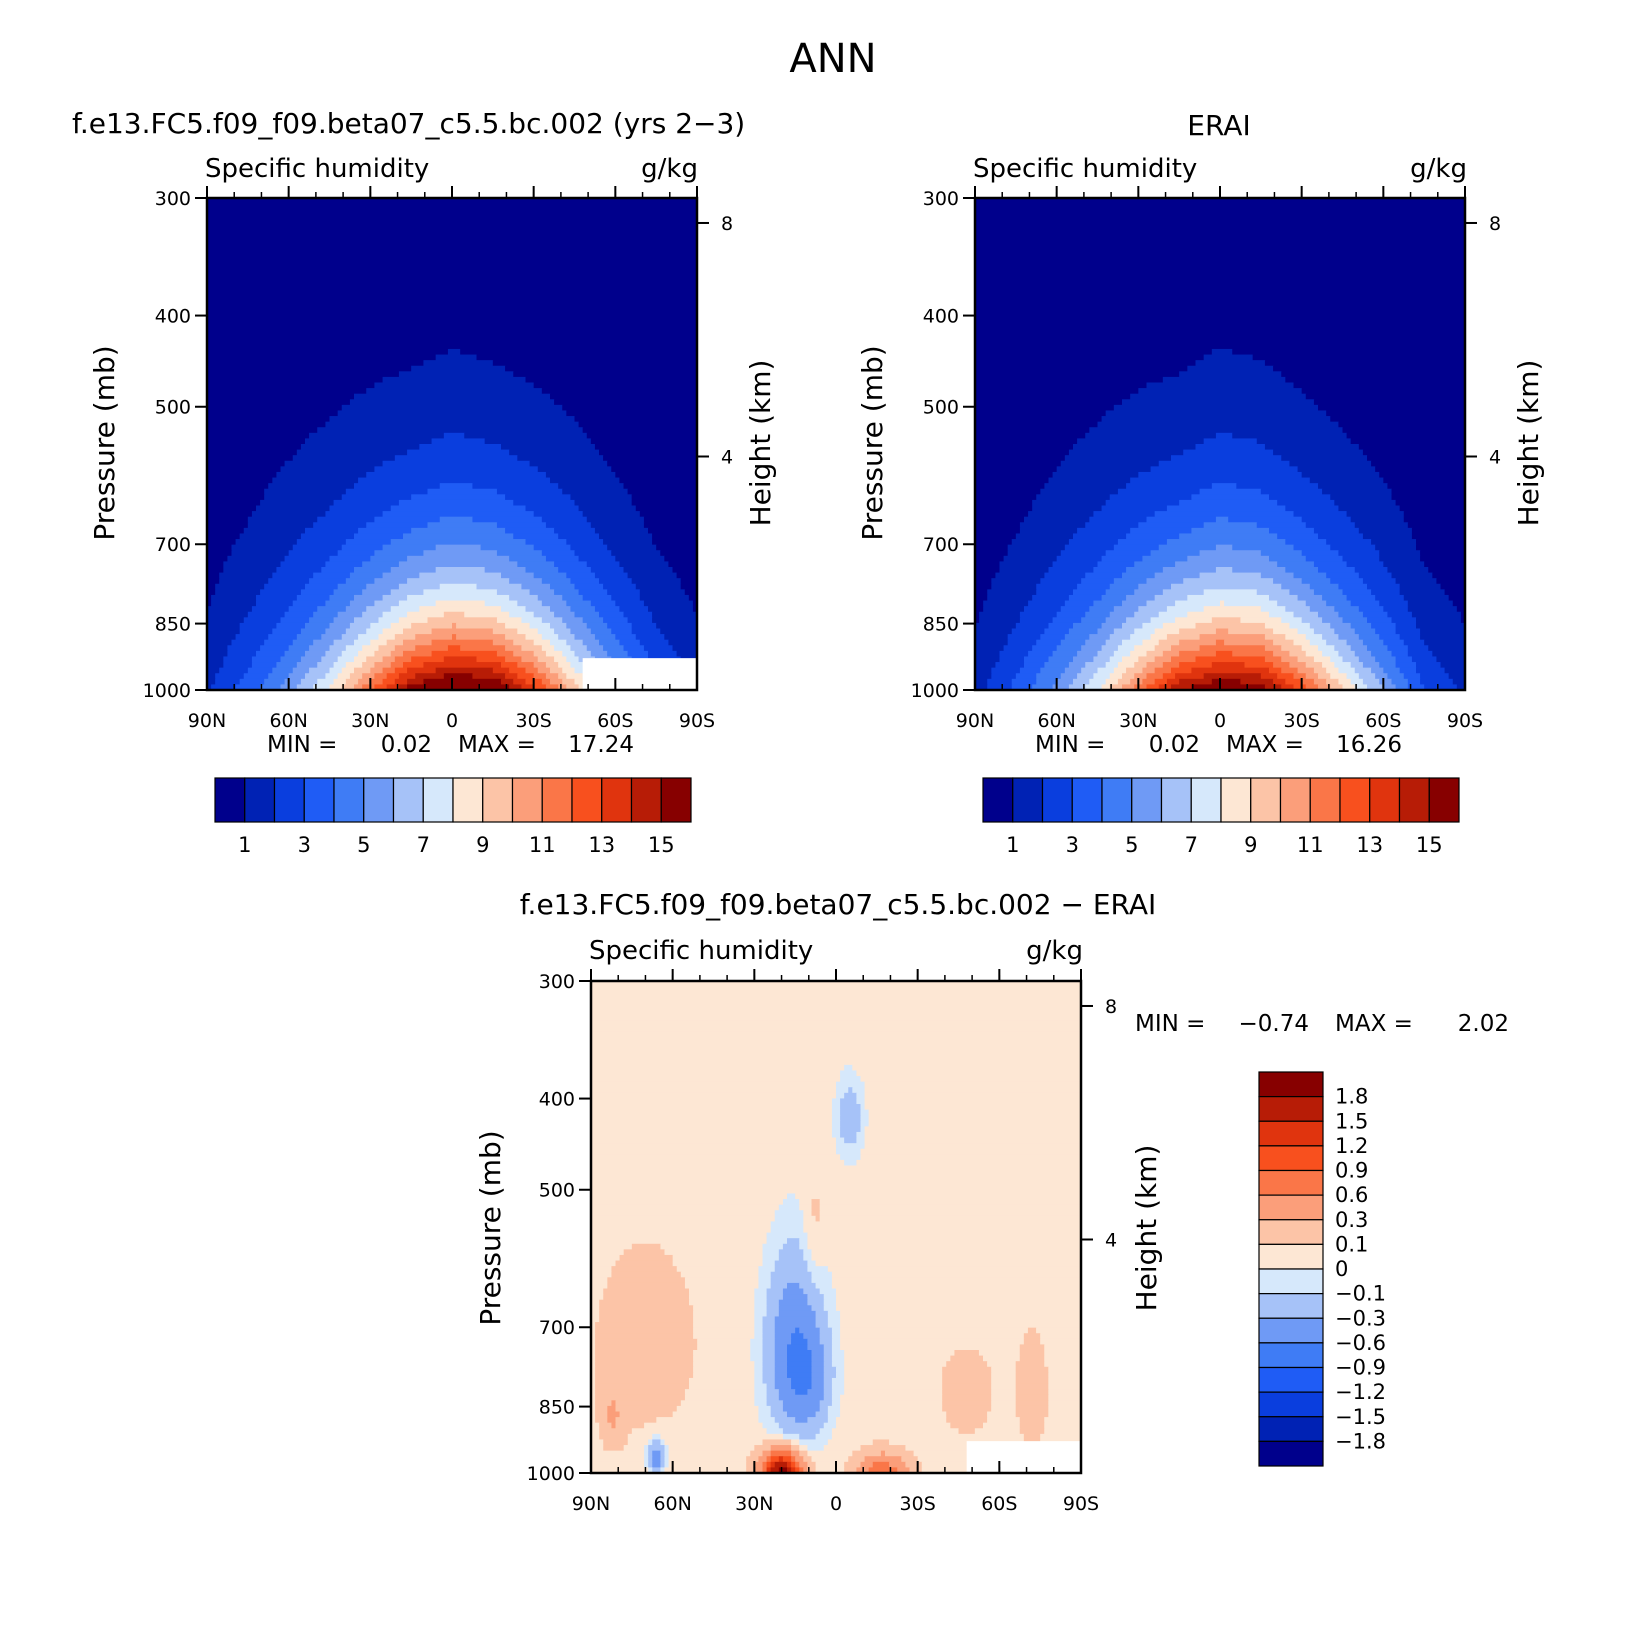 This screenshot has height=1649, width=1652. Describe the element at coordinates (1111, 1007) in the screenshot. I see `y2-tick-label: 8` at that location.